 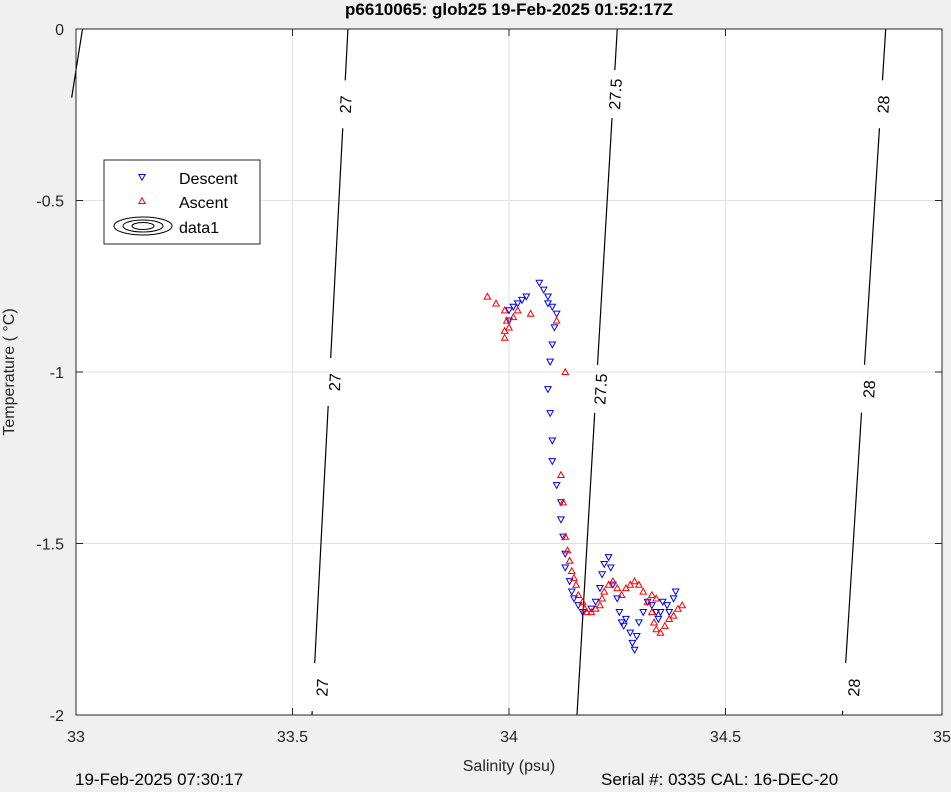 I want to click on legend-descent-marker, so click(x=142, y=177).